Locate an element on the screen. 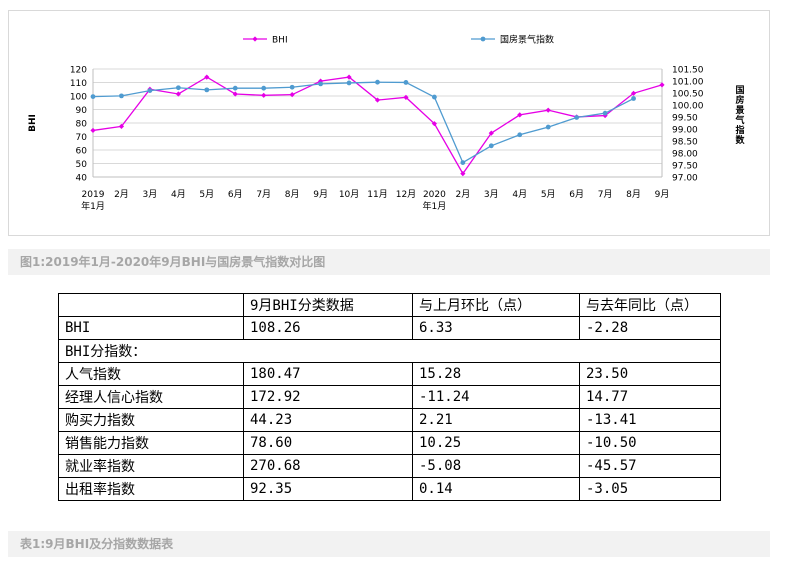  y-left-tick-label: 100 is located at coordinates (78, 98).